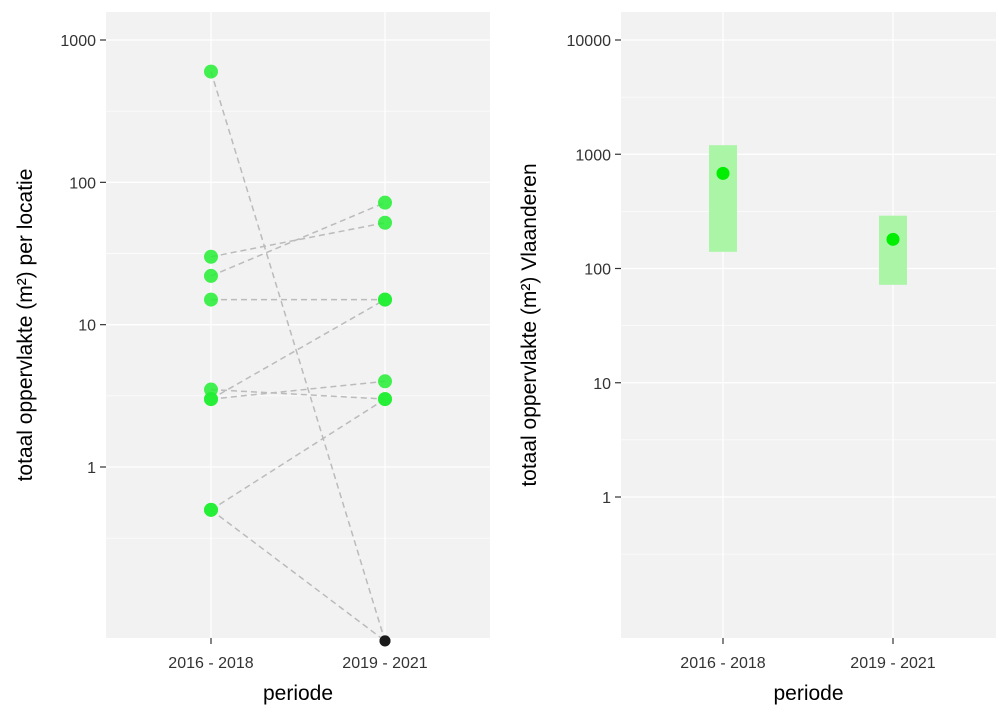  What do you see at coordinates (529, 324) in the screenshot?
I see `y-axis-title: totaal oppervlakte (m²) Vlaanderen` at bounding box center [529, 324].